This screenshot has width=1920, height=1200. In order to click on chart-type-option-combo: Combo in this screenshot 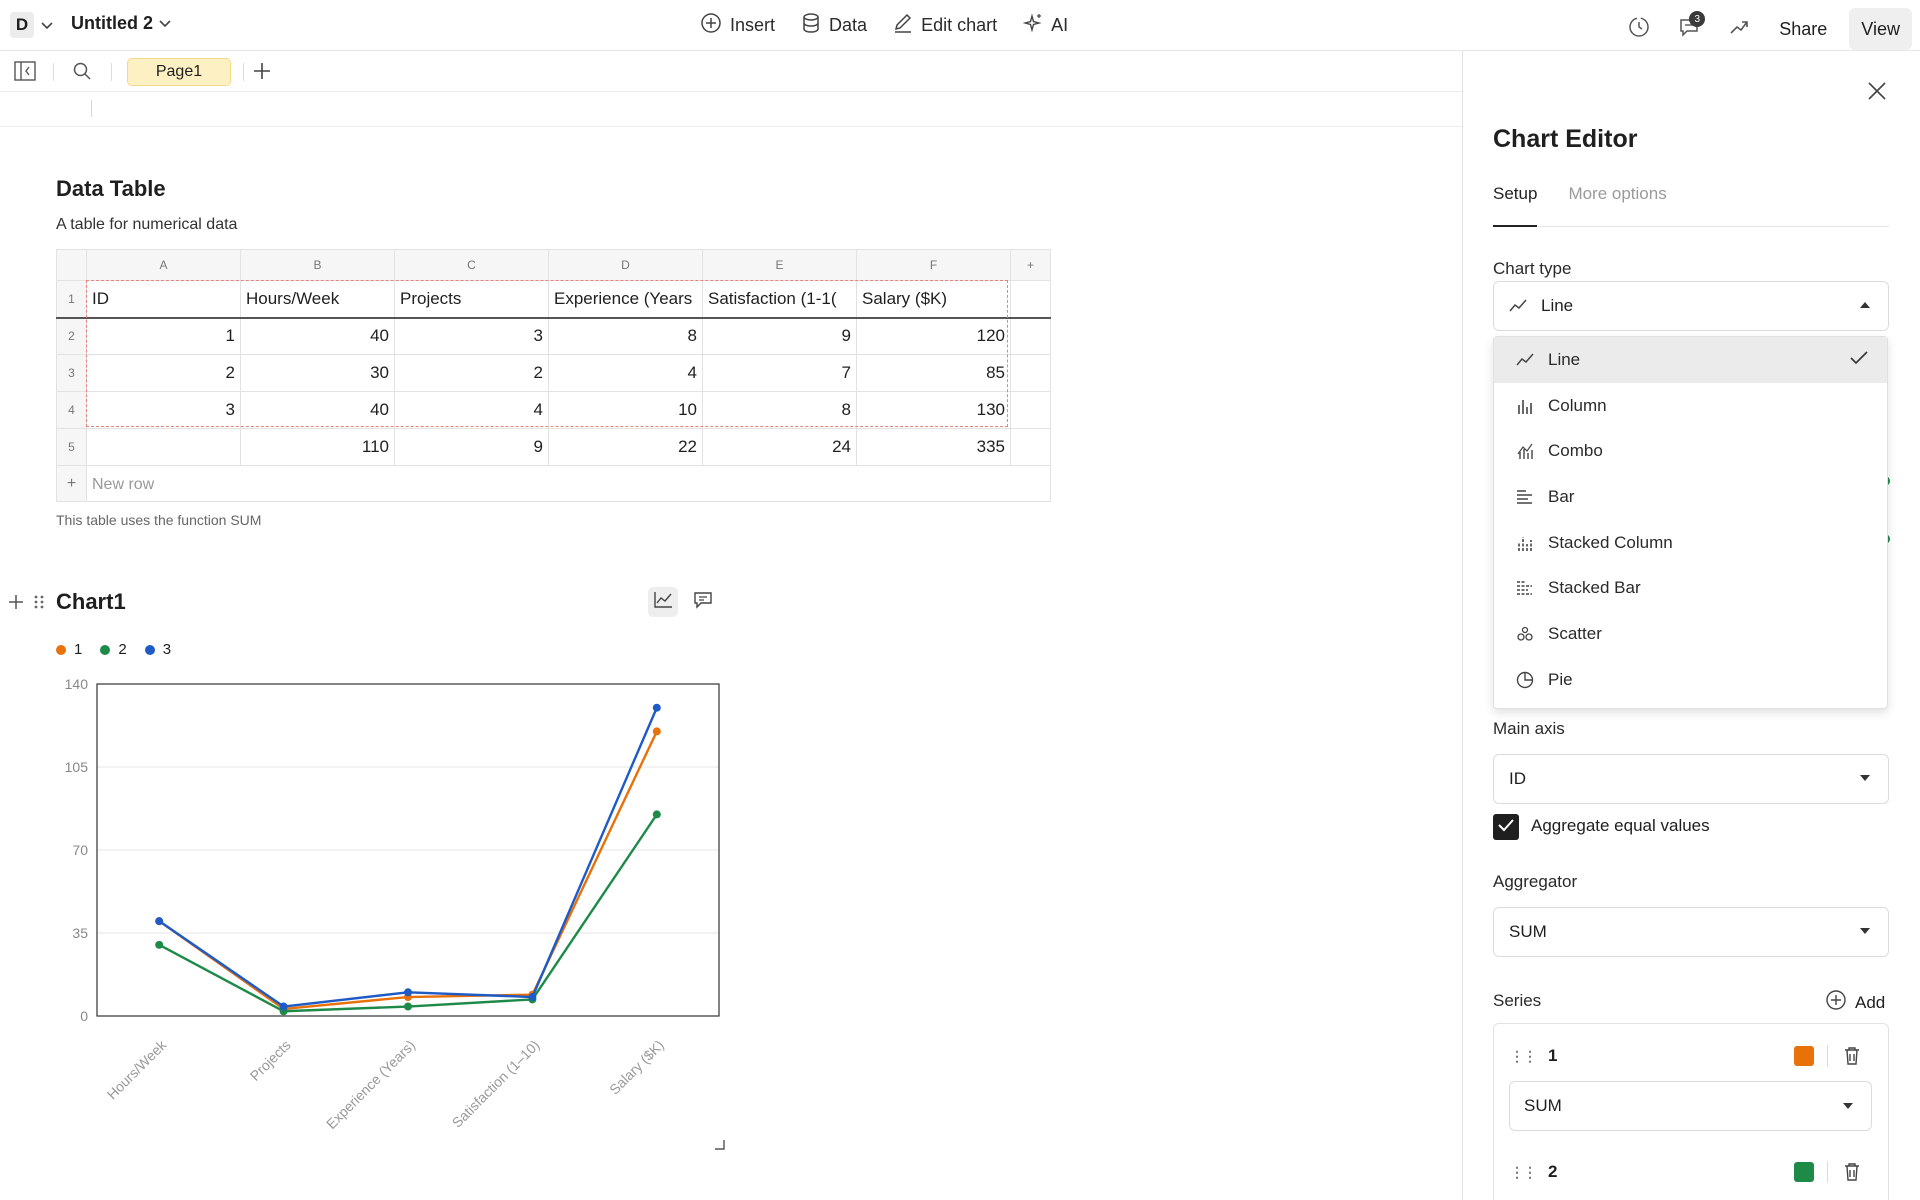, I will do `click(1690, 451)`.